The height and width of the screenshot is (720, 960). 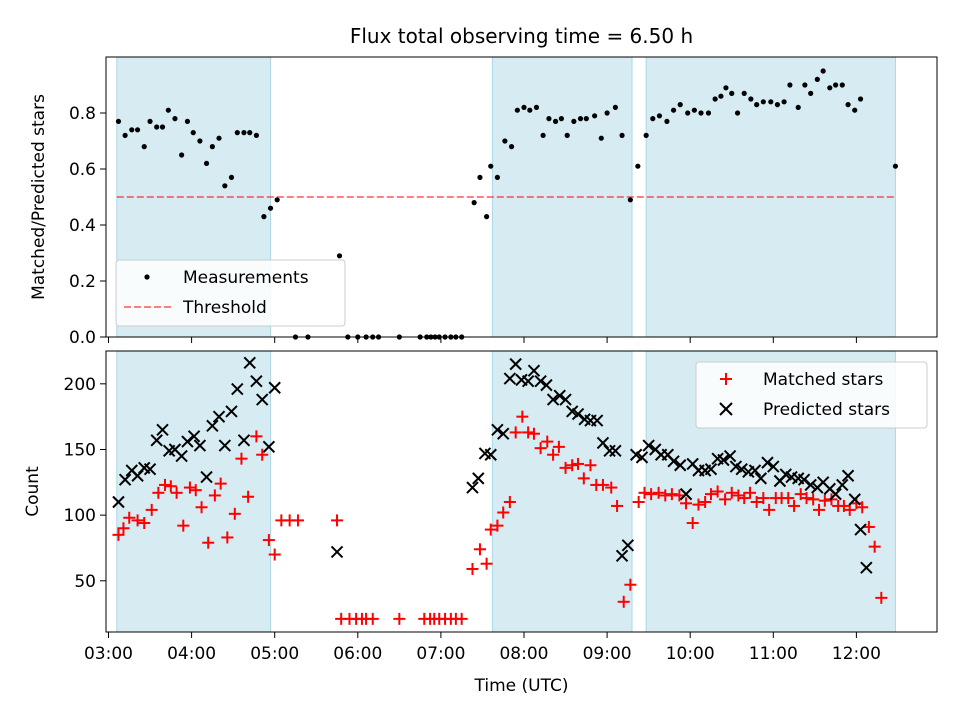 What do you see at coordinates (85, 582) in the screenshot?
I see `bottom-y-tick-label: 50` at bounding box center [85, 582].